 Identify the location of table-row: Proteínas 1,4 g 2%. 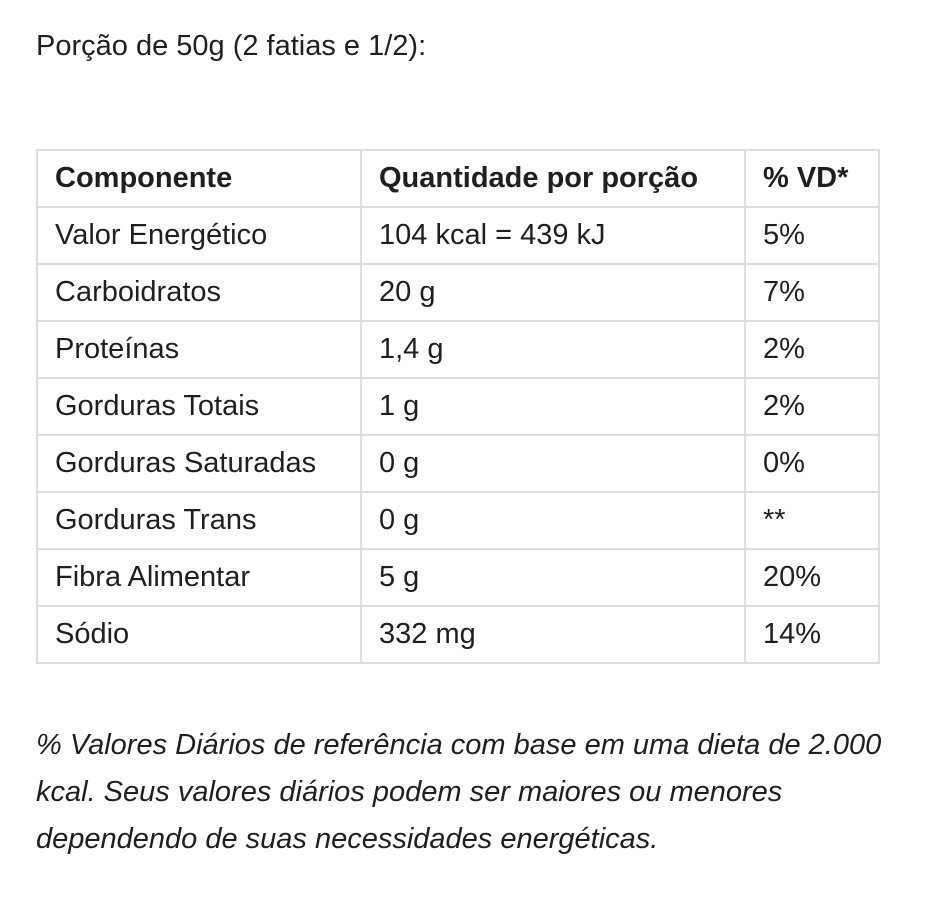
(458, 349).